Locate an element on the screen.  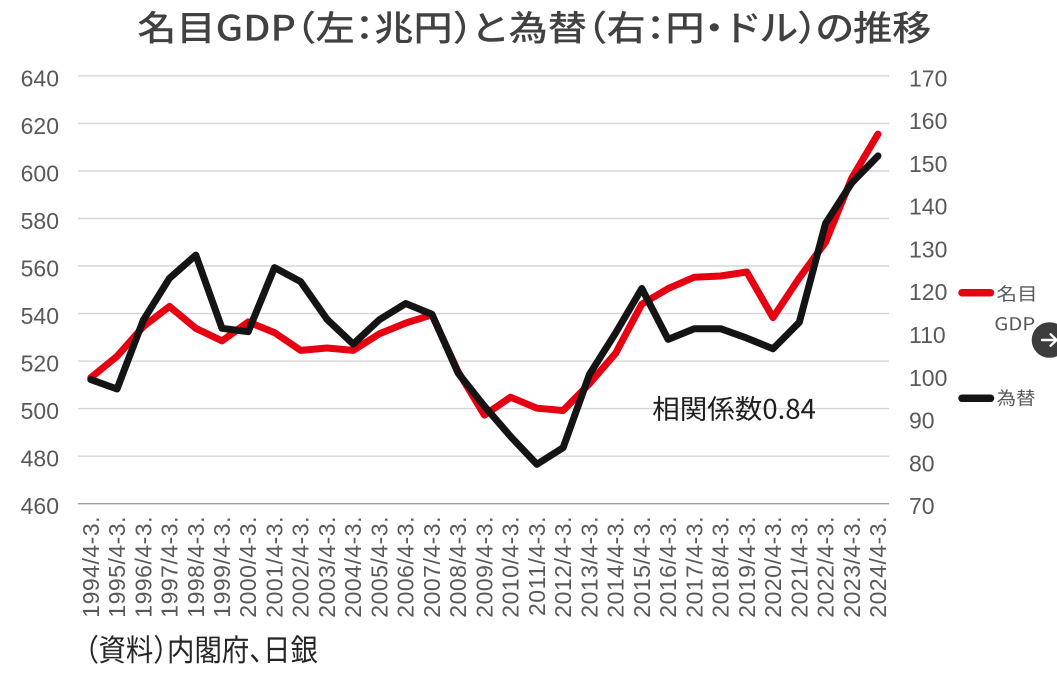
svg-text: 500 is located at coordinates (40, 411).